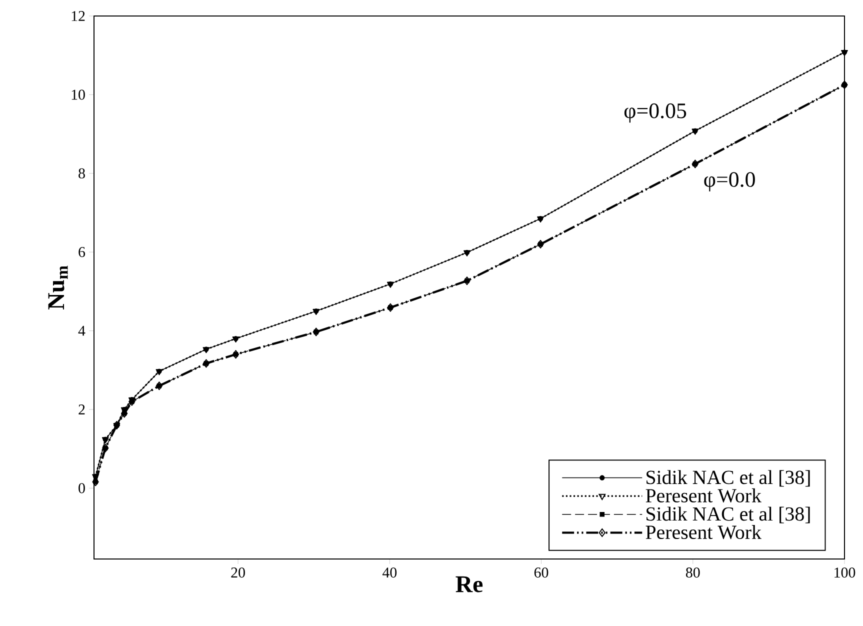 This screenshot has width=863, height=626. Describe the element at coordinates (238, 573) in the screenshot. I see `x-tick-label: 20` at that location.